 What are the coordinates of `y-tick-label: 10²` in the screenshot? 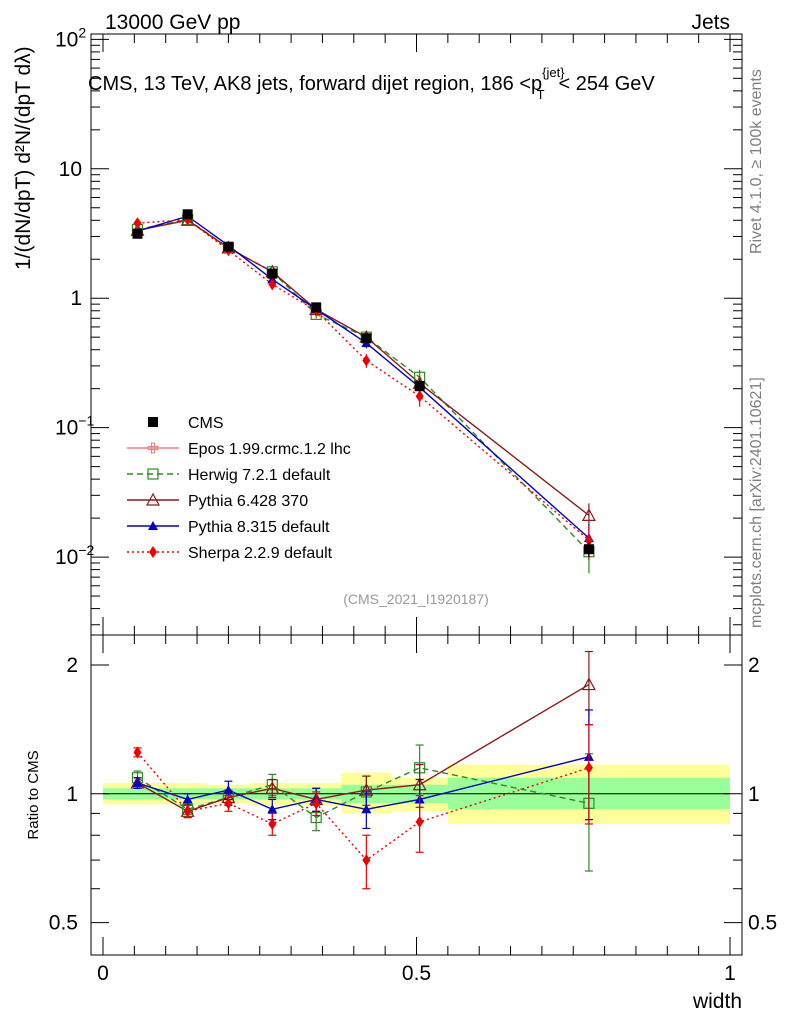 It's located at (70, 37).